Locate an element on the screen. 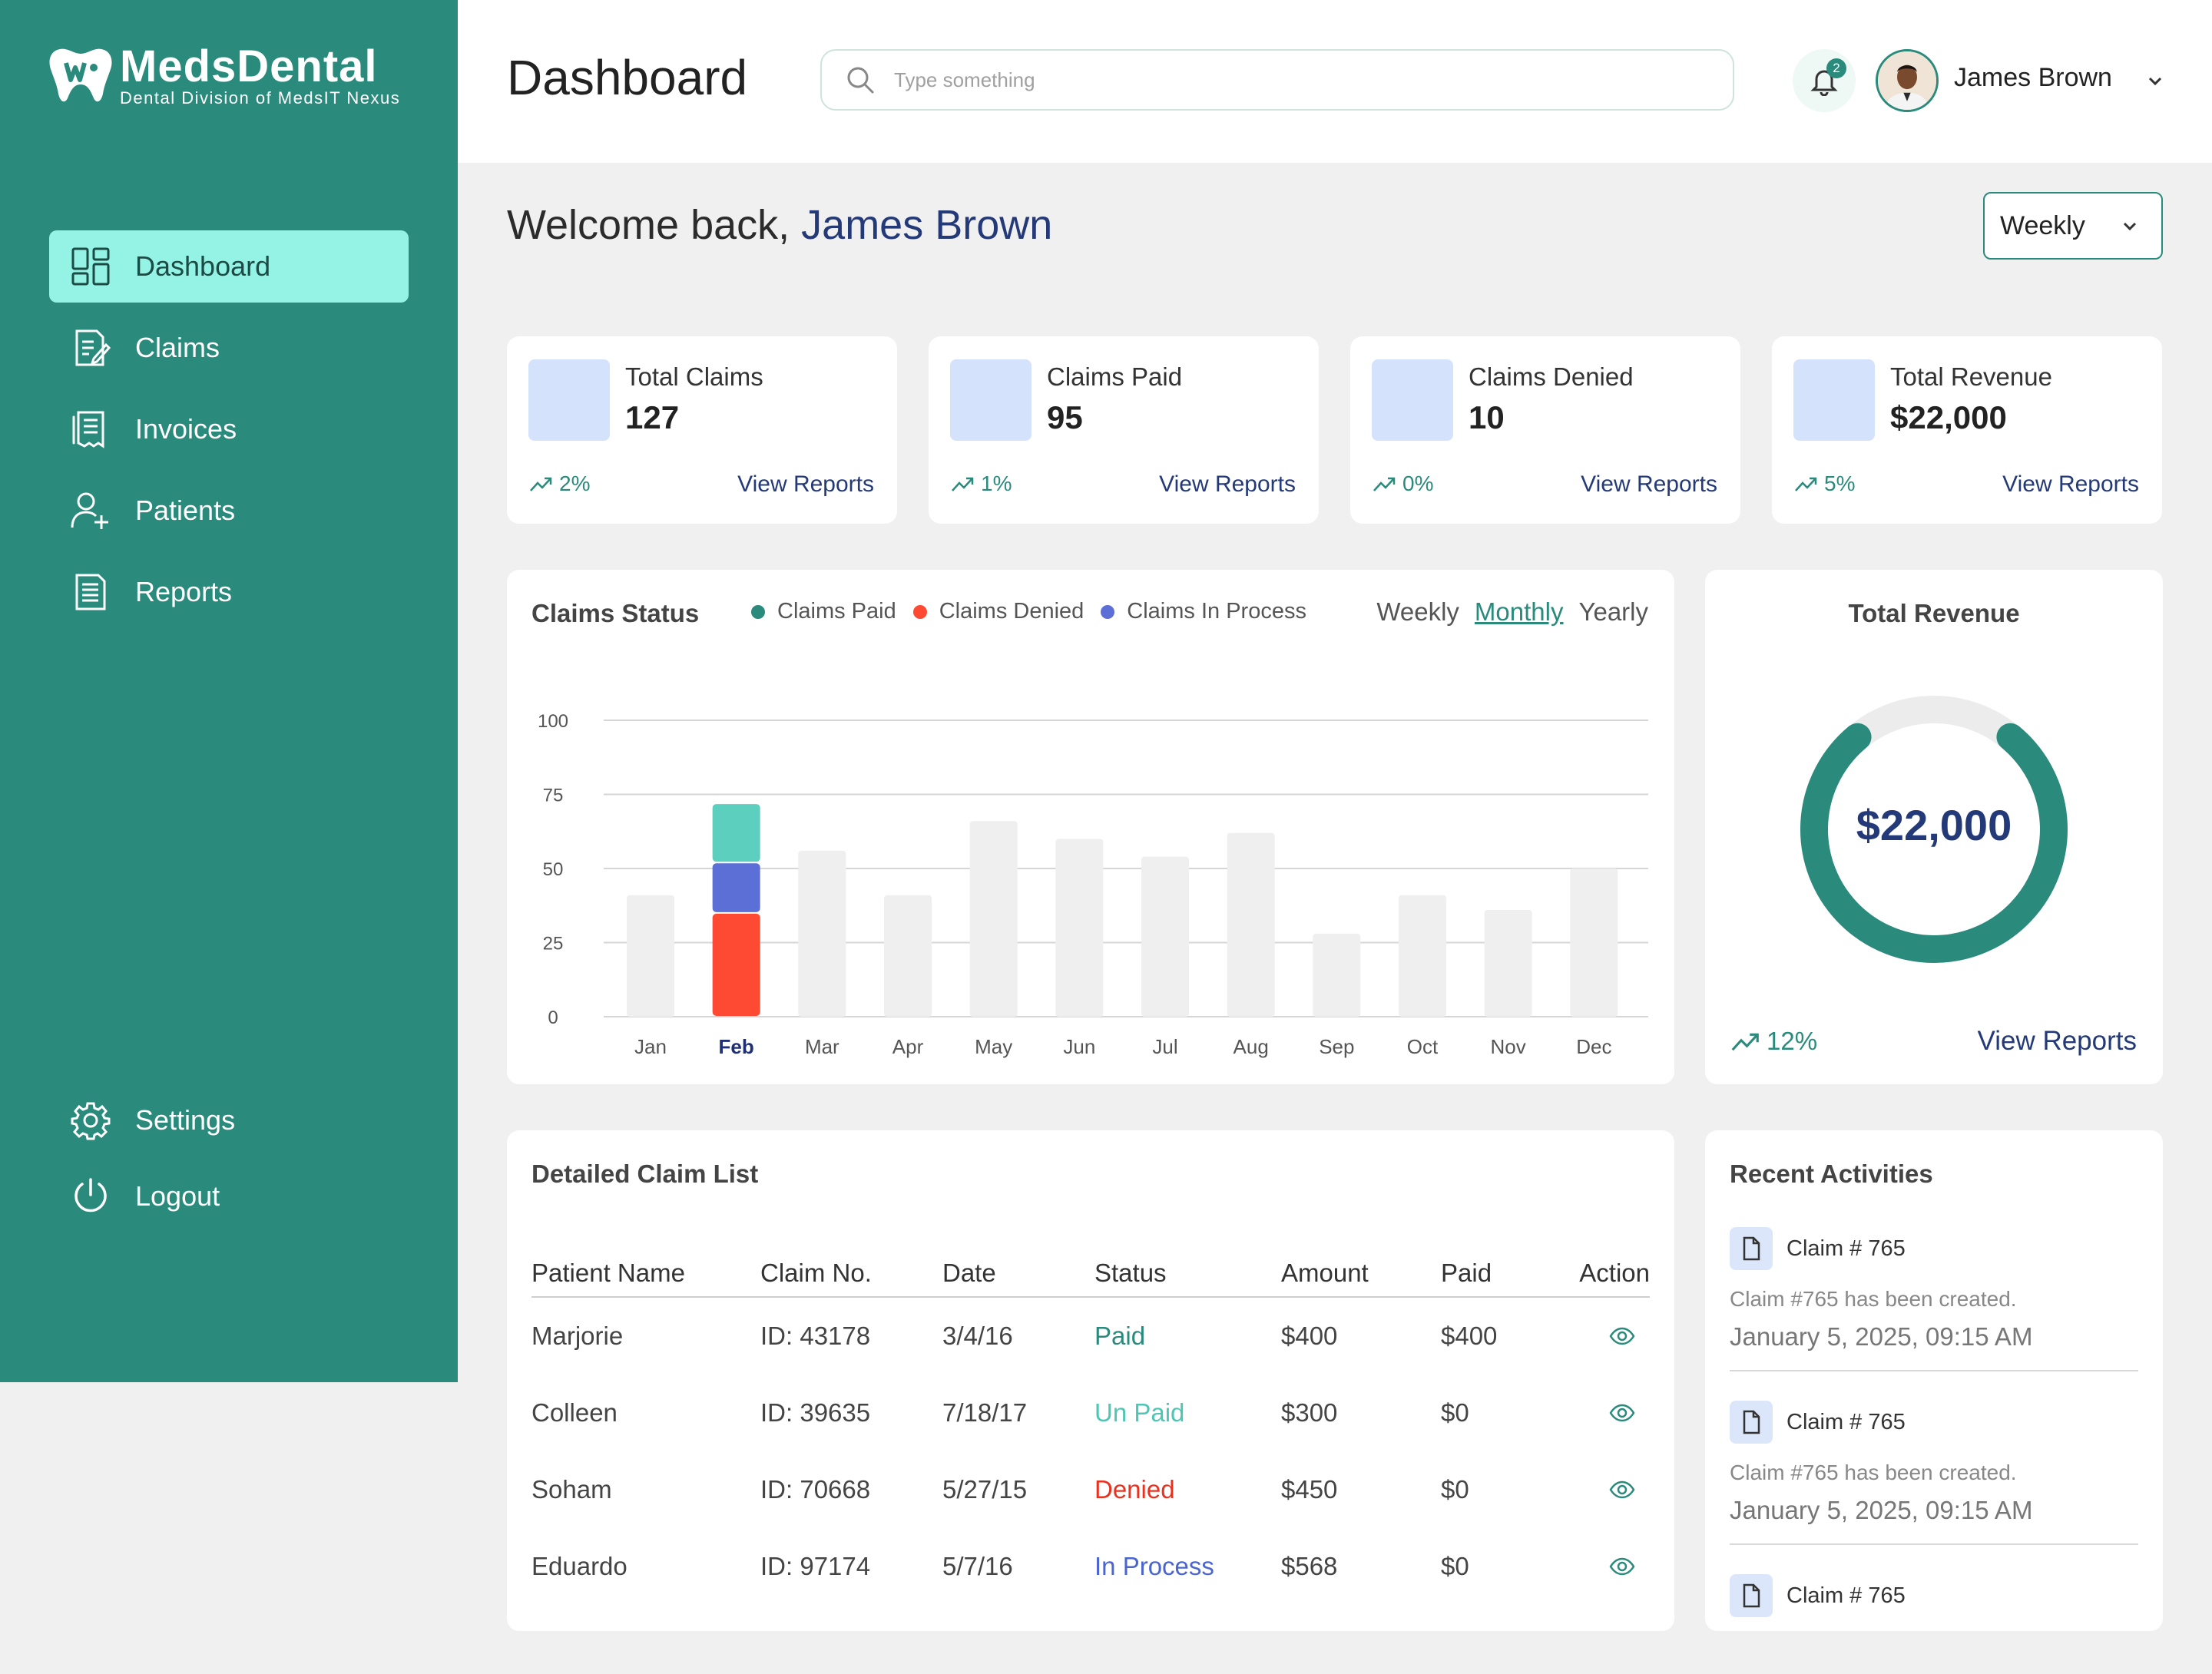 The width and height of the screenshot is (2212, 1674). legend-label: Claims Paid is located at coordinates (837, 611).